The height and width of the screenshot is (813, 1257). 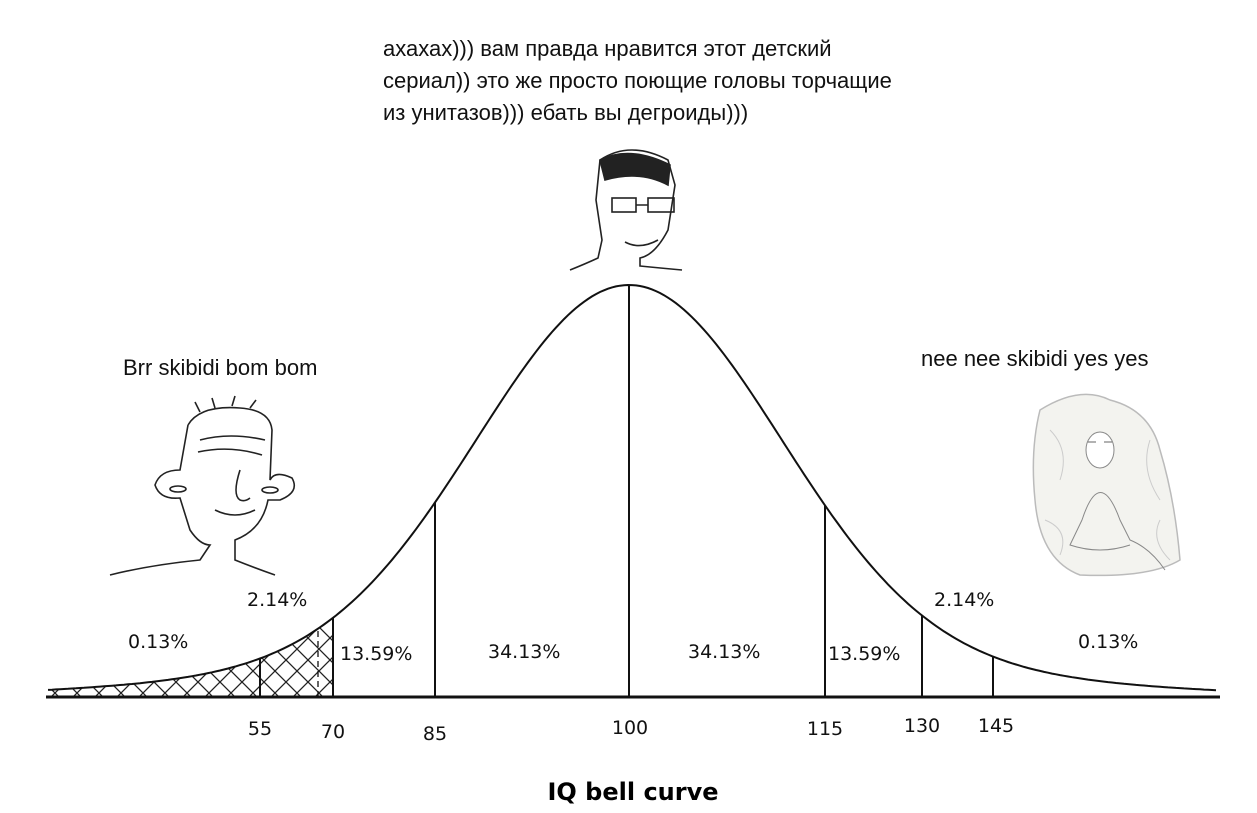 What do you see at coordinates (435, 734) in the screenshot?
I see `tick-label: 85` at bounding box center [435, 734].